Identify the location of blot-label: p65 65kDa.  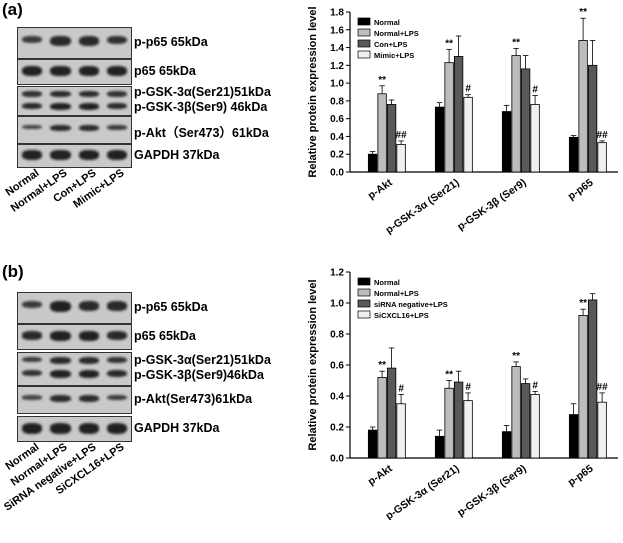
(165, 335).